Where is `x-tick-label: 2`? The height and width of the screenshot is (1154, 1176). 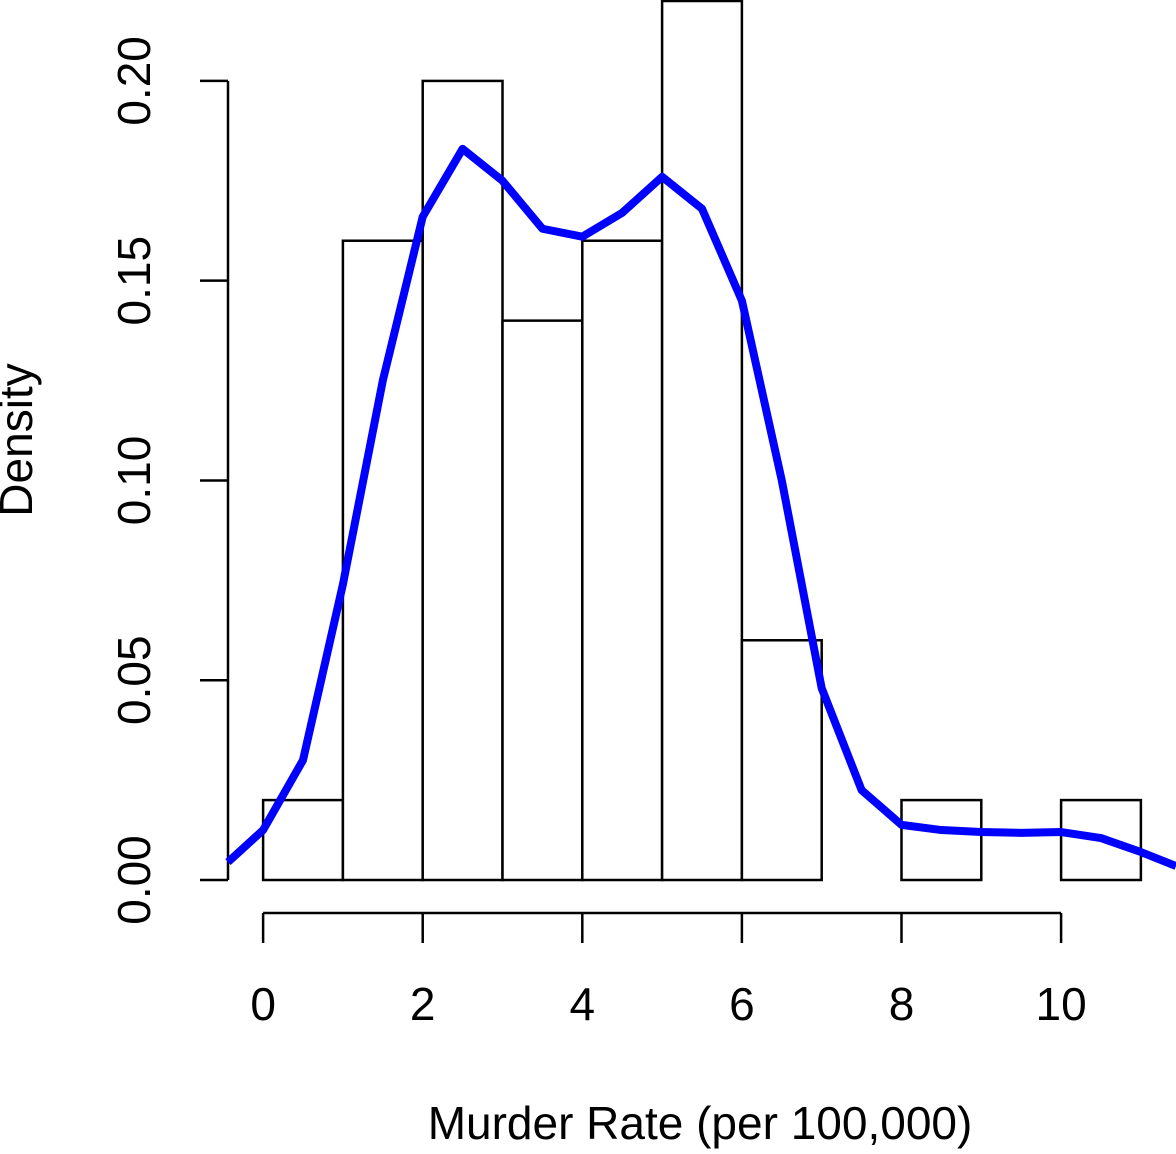
x-tick-label: 2 is located at coordinates (423, 1004).